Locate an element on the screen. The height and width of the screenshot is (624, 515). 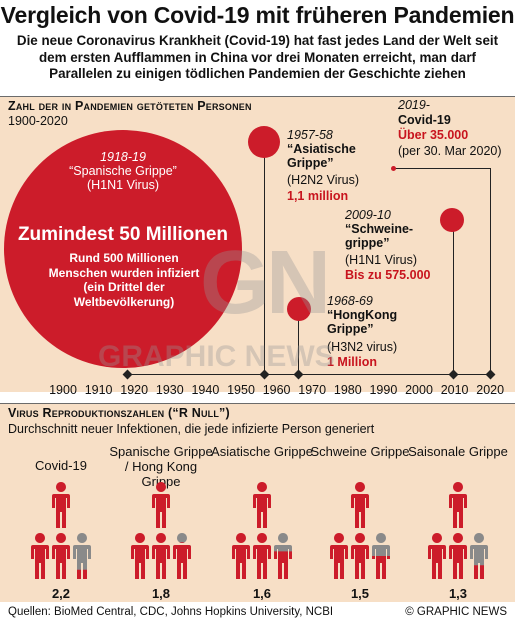
watermark-text: GRAPHIC NEWS is located at coordinates (216, 356).